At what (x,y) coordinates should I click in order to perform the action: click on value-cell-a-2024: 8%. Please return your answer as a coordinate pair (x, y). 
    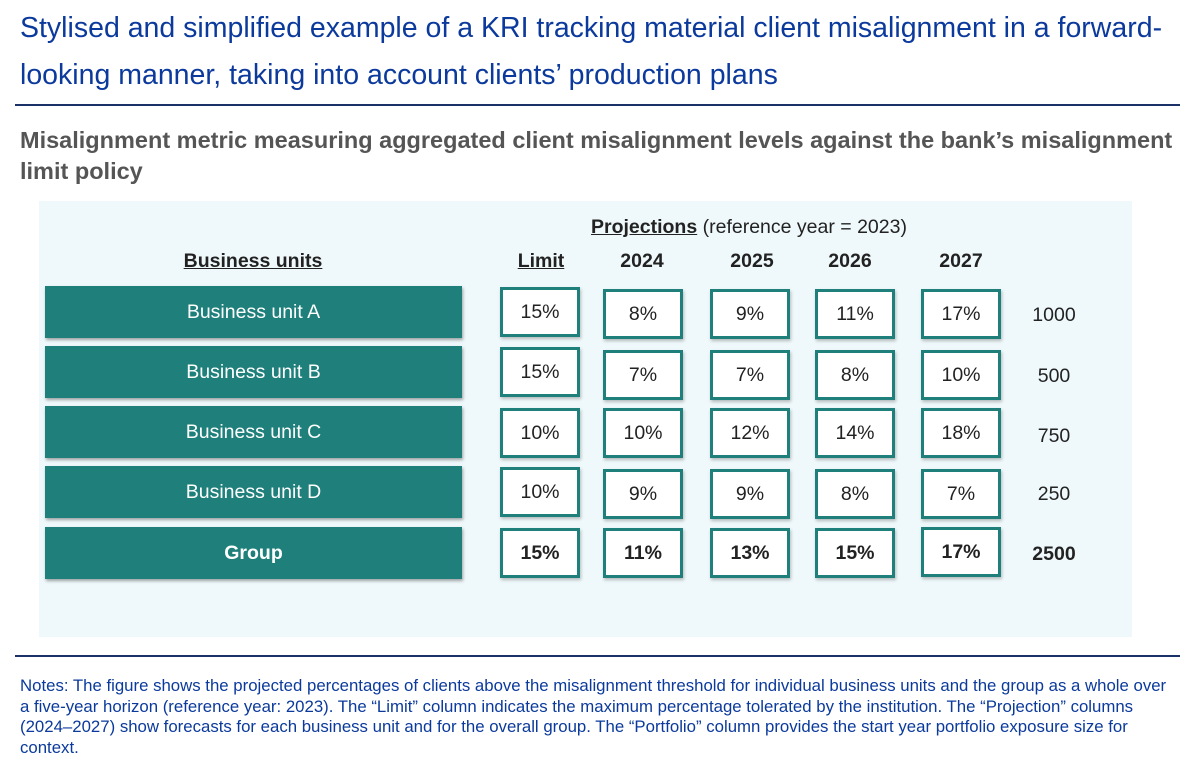
    Looking at the image, I should click on (643, 314).